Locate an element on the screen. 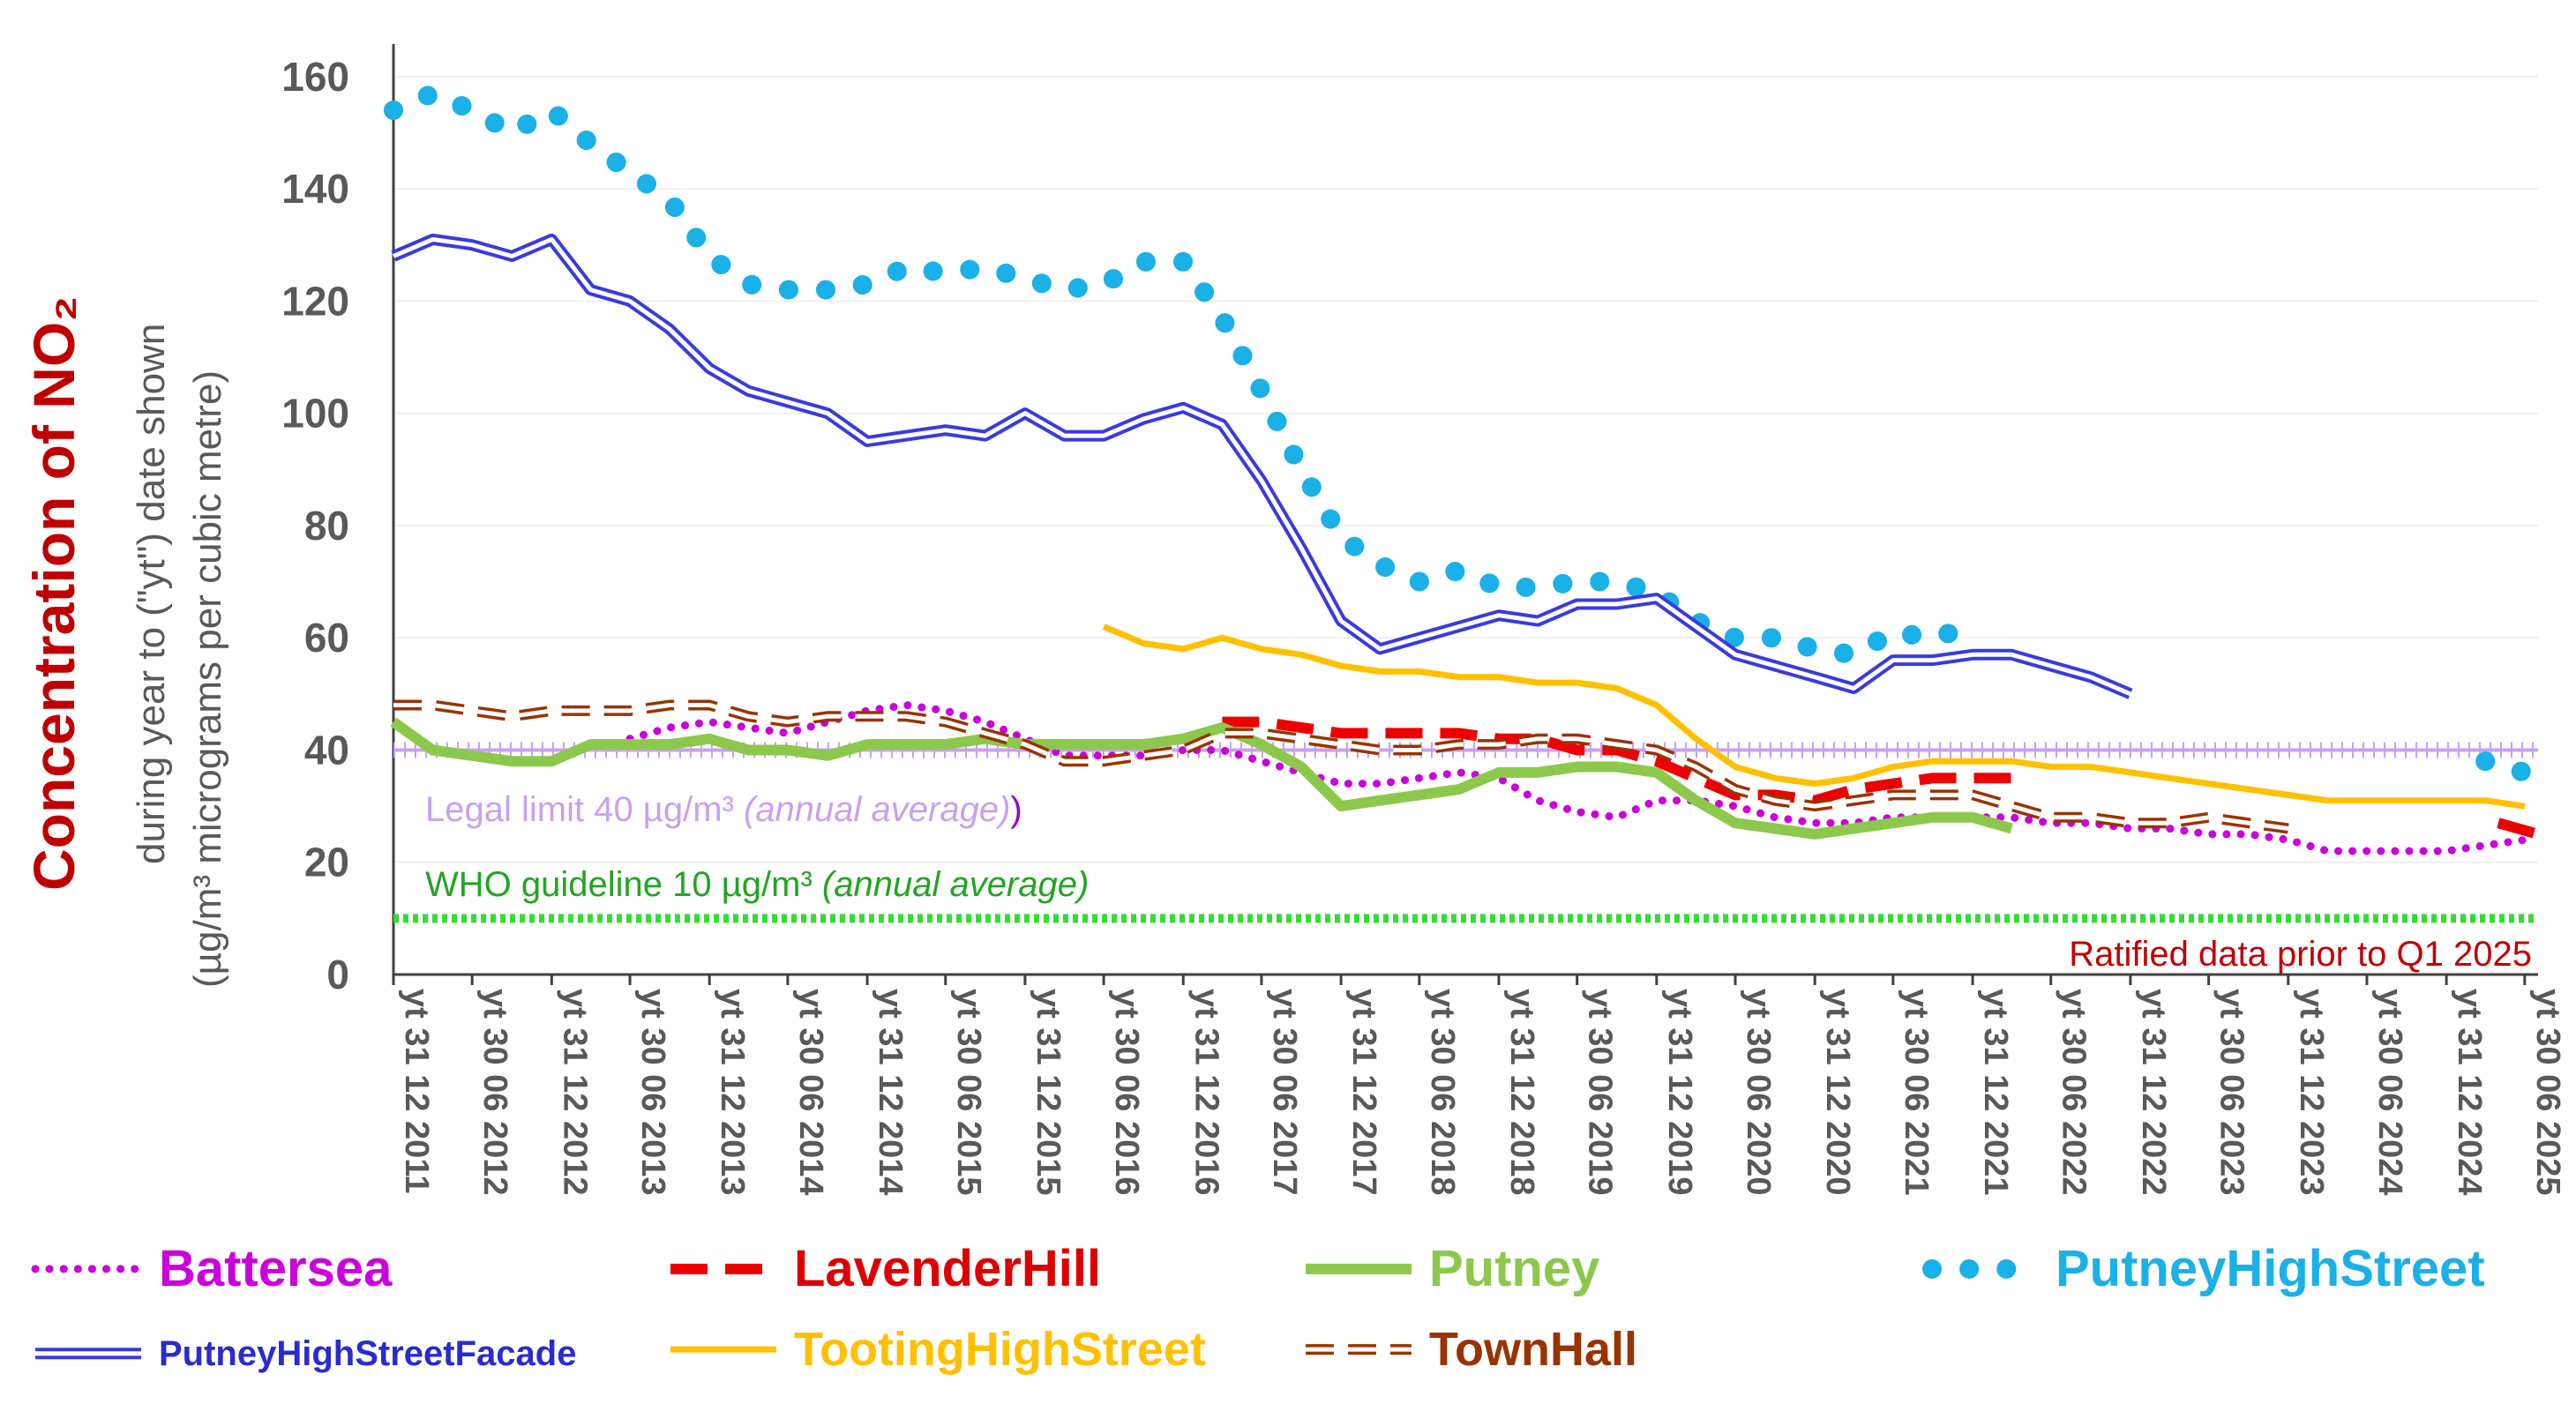  y-tick-label: 100 is located at coordinates (315, 414).